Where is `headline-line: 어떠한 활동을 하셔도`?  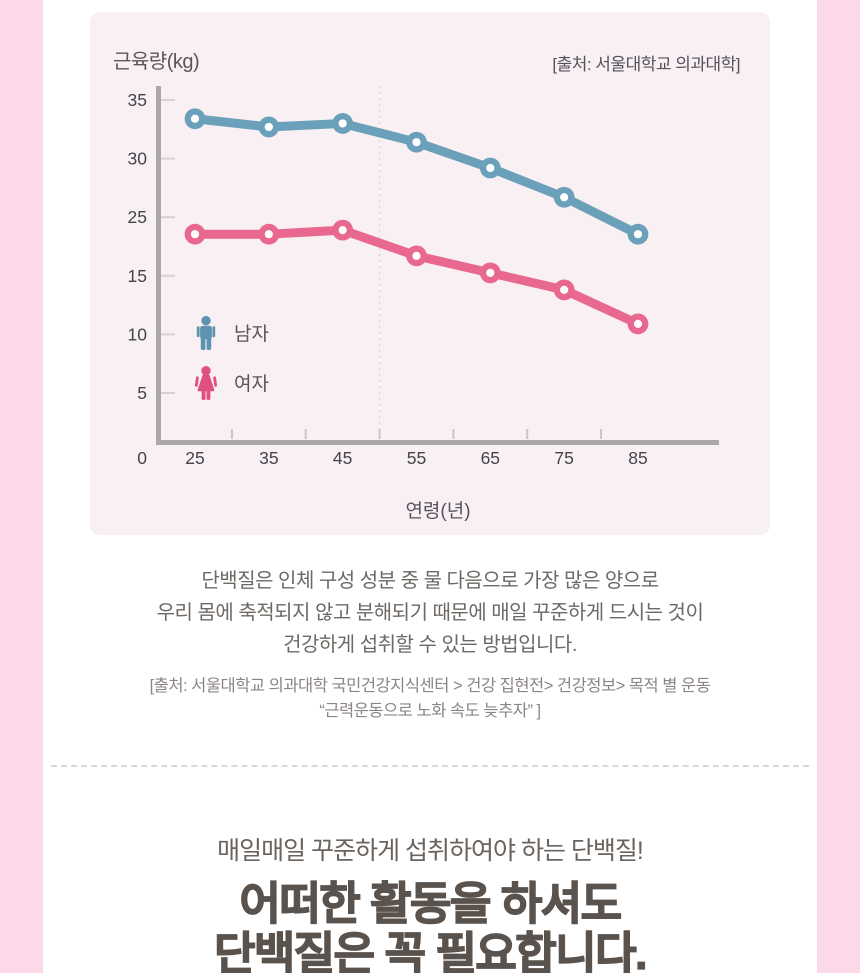 headline-line: 어떠한 활동을 하셔도 is located at coordinates (431, 903).